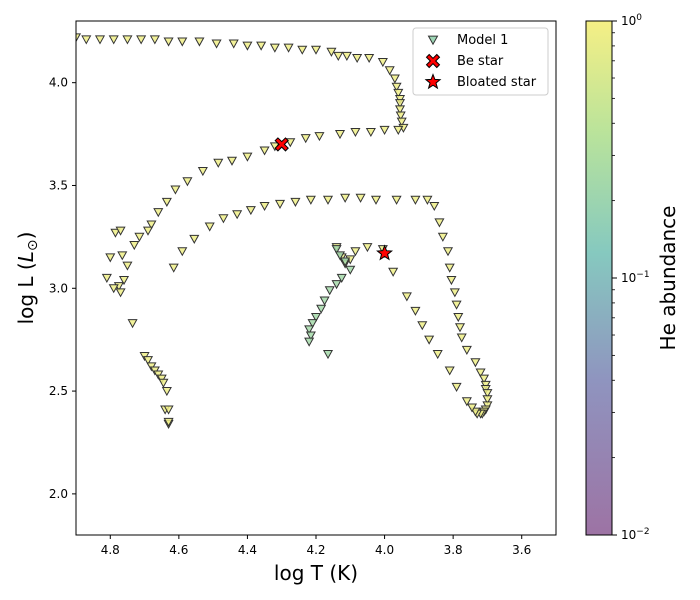 This screenshot has width=700, height=600. Describe the element at coordinates (433, 62) in the screenshot. I see `legend-markers` at that location.